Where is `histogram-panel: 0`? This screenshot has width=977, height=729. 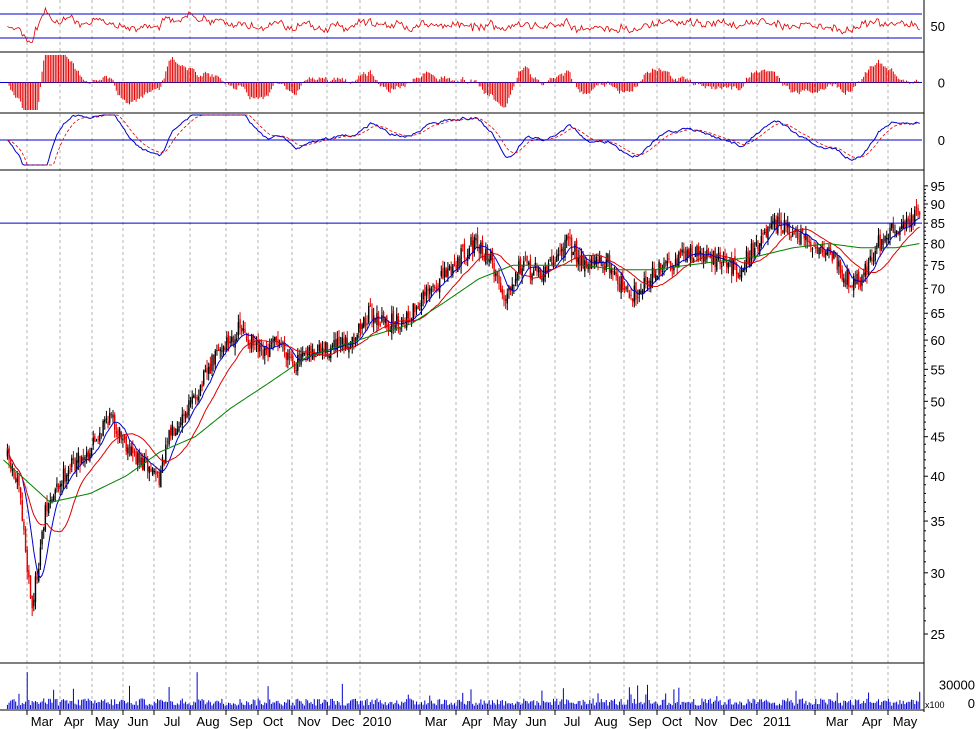
histogram-panel: 0 is located at coordinates (472, 82).